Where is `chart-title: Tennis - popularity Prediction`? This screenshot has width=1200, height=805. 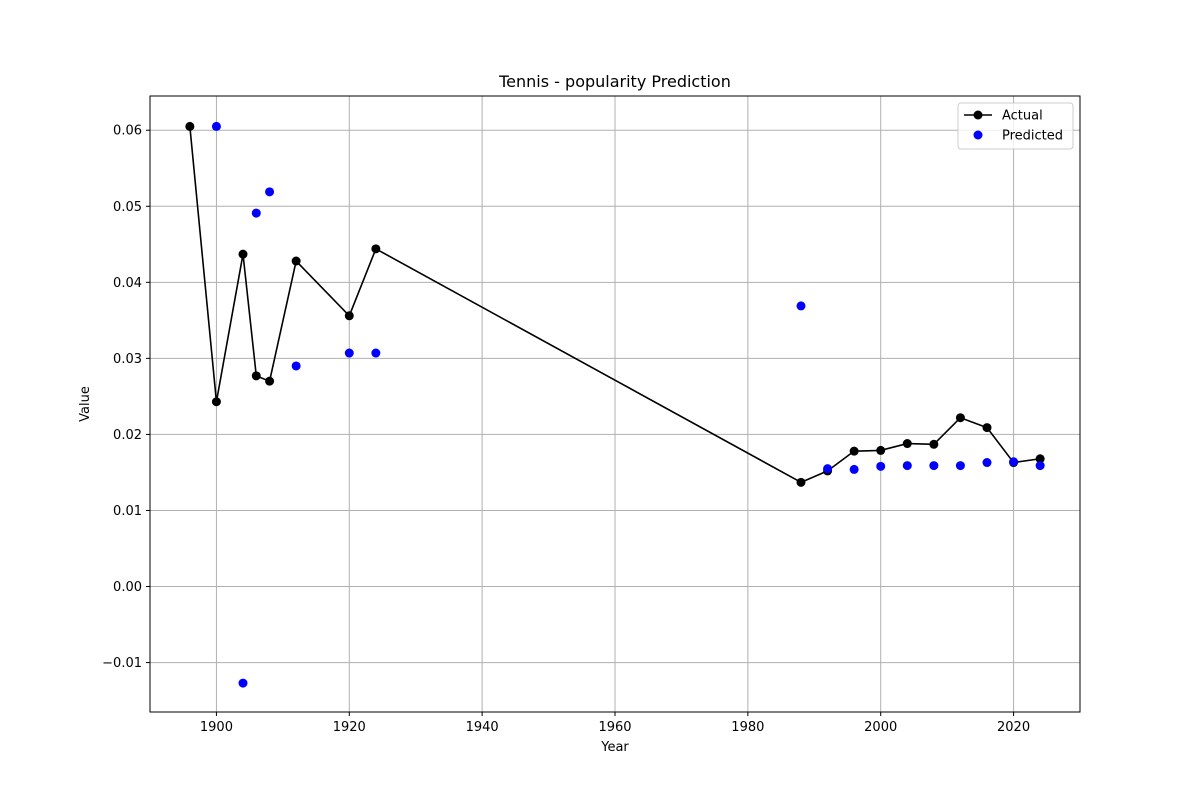
chart-title: Tennis - popularity Prediction is located at coordinates (614, 81).